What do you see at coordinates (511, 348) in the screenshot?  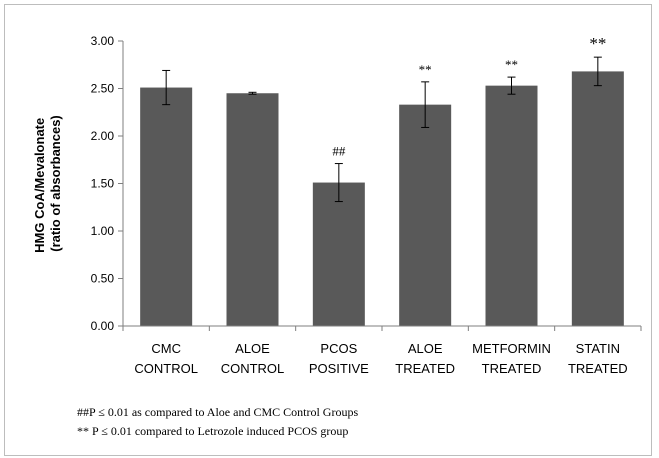 I see `category-label-4-0: METFORMIN` at bounding box center [511, 348].